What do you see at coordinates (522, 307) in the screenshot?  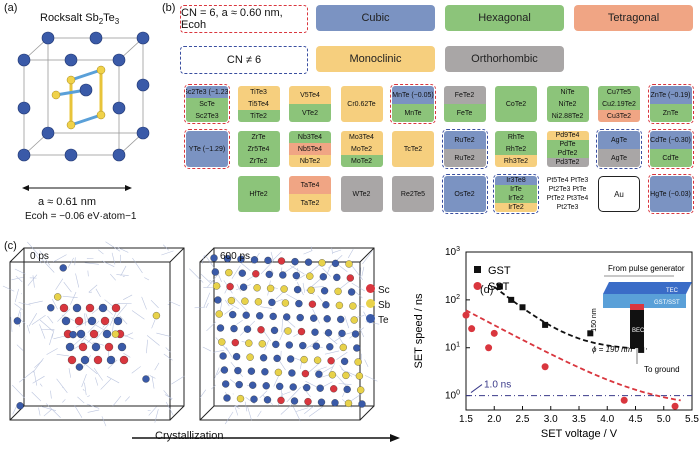 I see `gst-point` at bounding box center [522, 307].